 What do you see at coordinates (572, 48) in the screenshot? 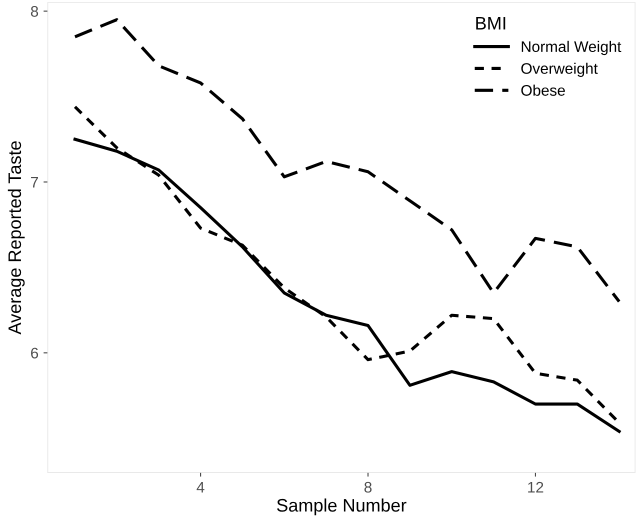
I see `legend-label: Normal Weight` at bounding box center [572, 48].